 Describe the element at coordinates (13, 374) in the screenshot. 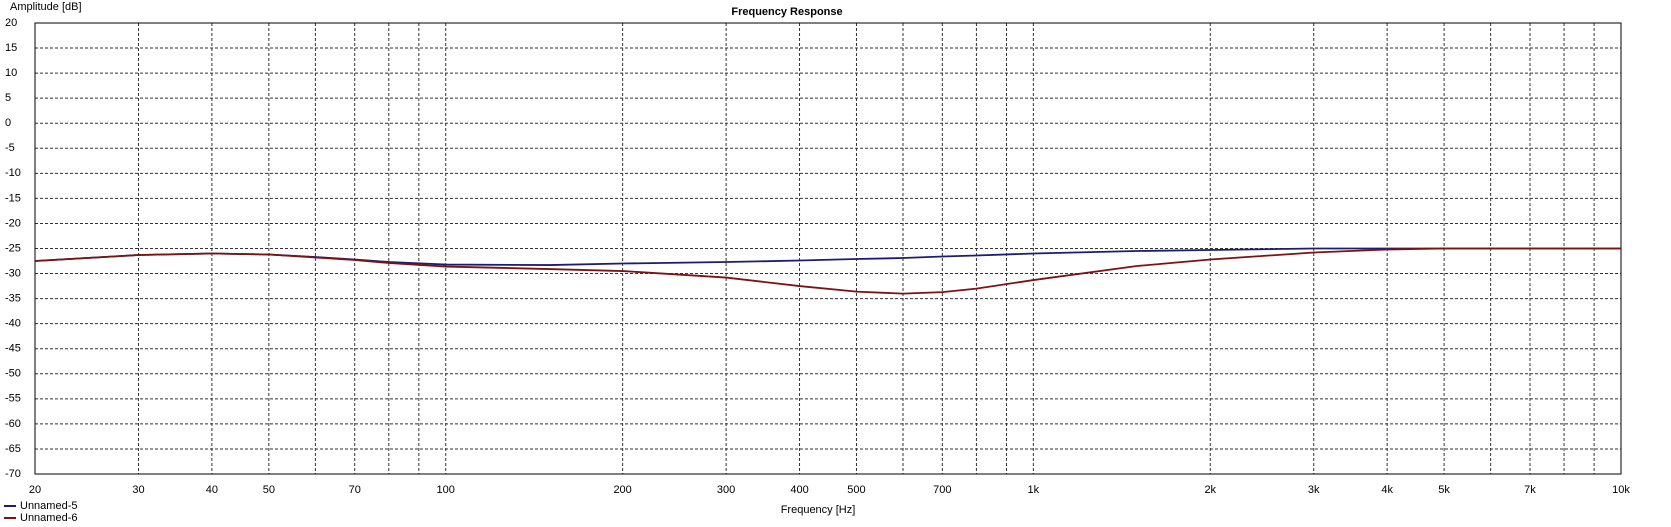

I see `y-tick-label: -50` at that location.